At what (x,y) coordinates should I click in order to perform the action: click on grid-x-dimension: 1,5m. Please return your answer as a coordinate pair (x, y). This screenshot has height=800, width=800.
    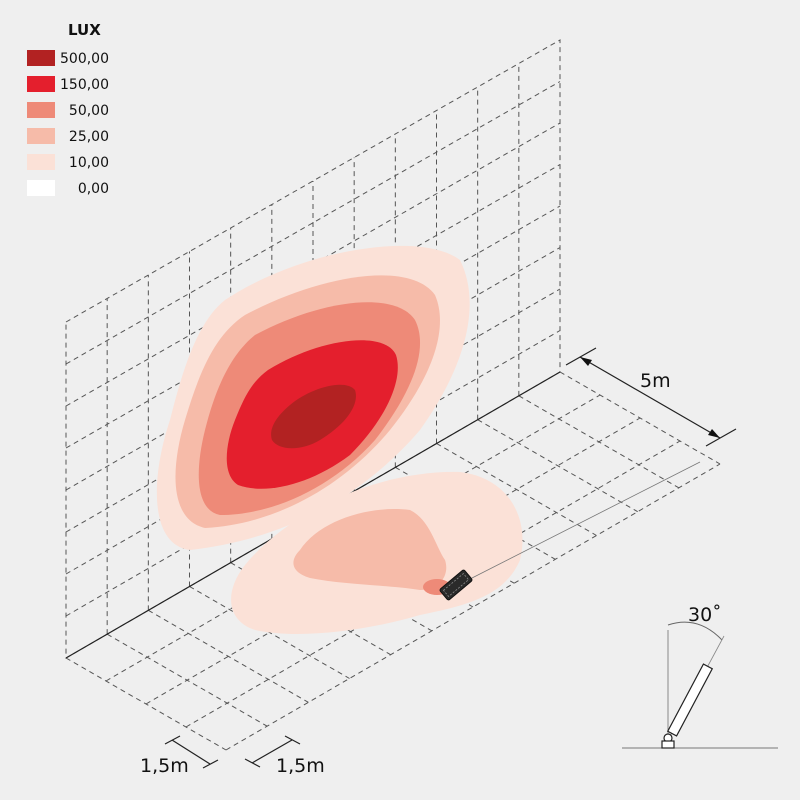
    Looking at the image, I should click on (179, 756).